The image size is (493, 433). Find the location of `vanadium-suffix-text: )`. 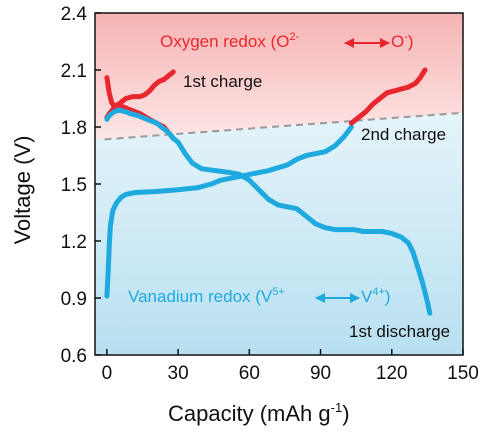

vanadium-suffix-text: ) is located at coordinates (388, 296).